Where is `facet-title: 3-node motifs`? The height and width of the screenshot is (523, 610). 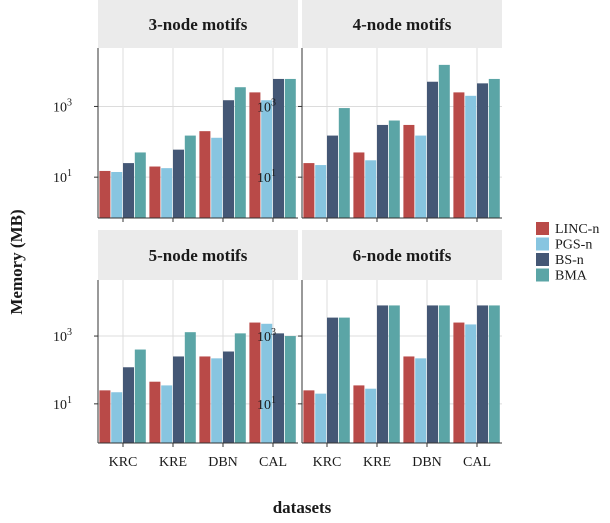 facet-title: 3-node motifs is located at coordinates (198, 24).